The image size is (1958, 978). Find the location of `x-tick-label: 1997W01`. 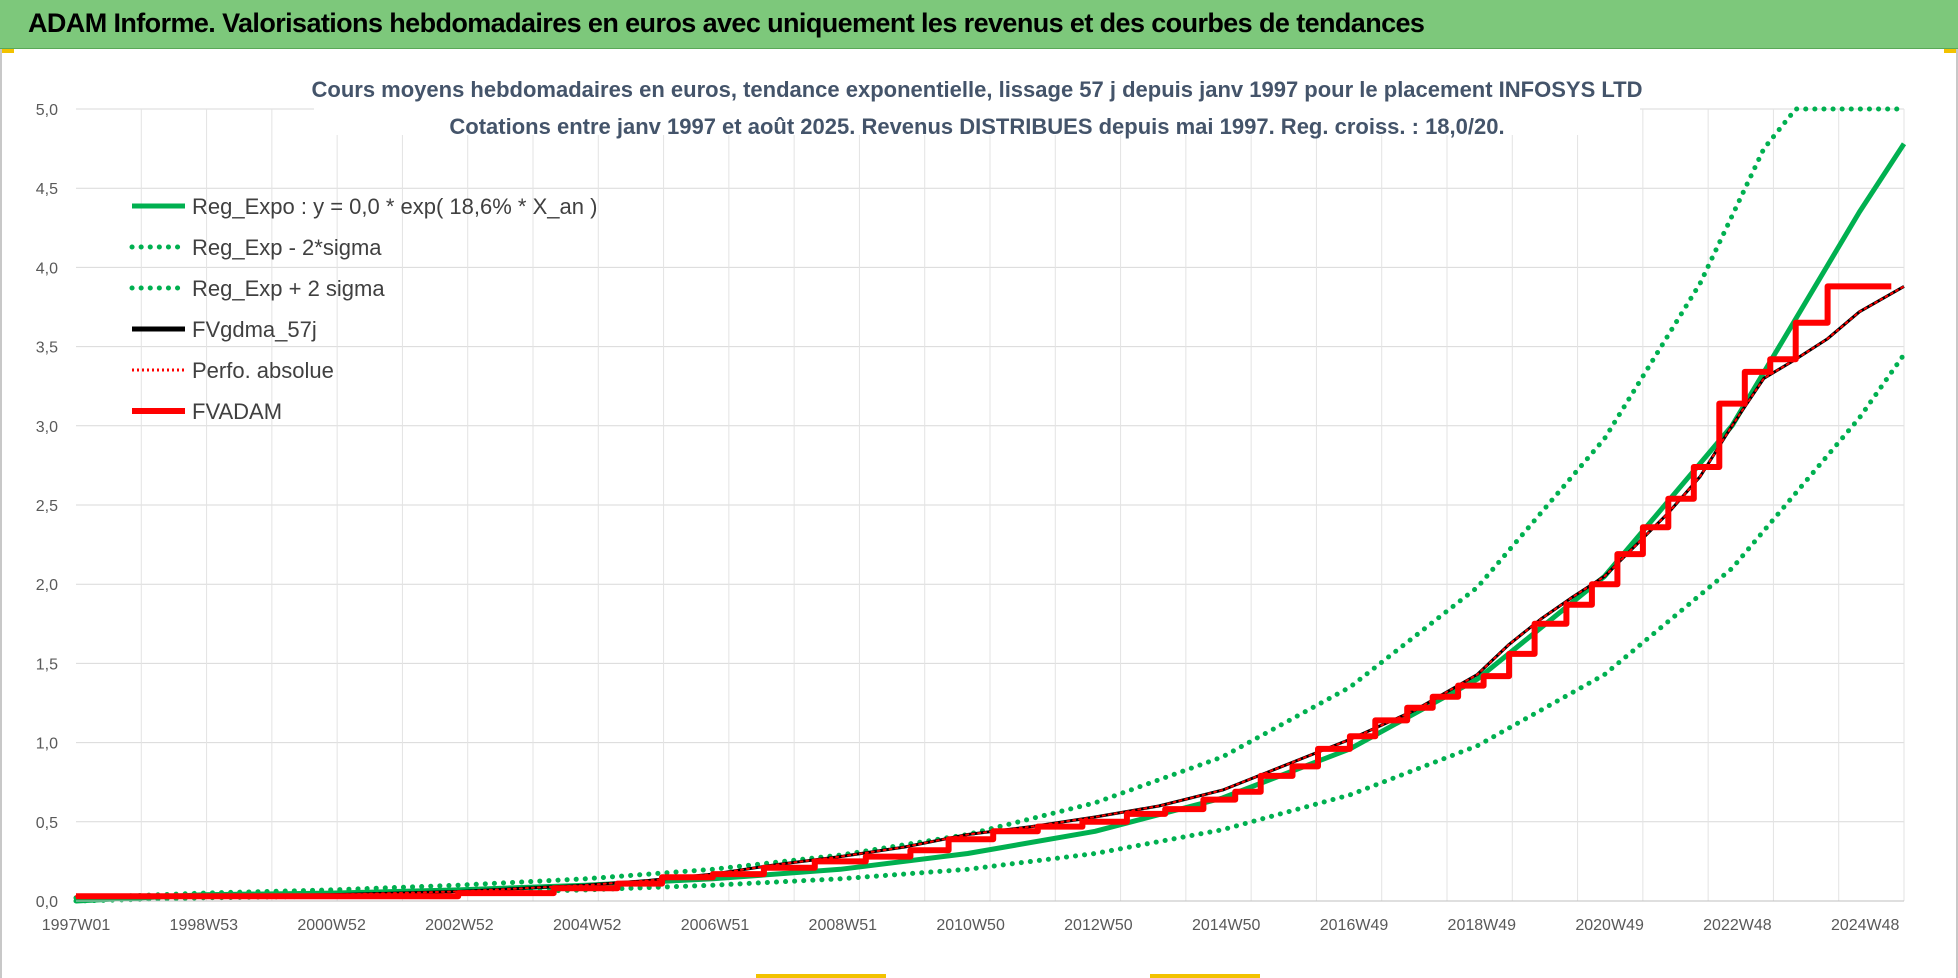

x-tick-label: 1997W01 is located at coordinates (76, 925).